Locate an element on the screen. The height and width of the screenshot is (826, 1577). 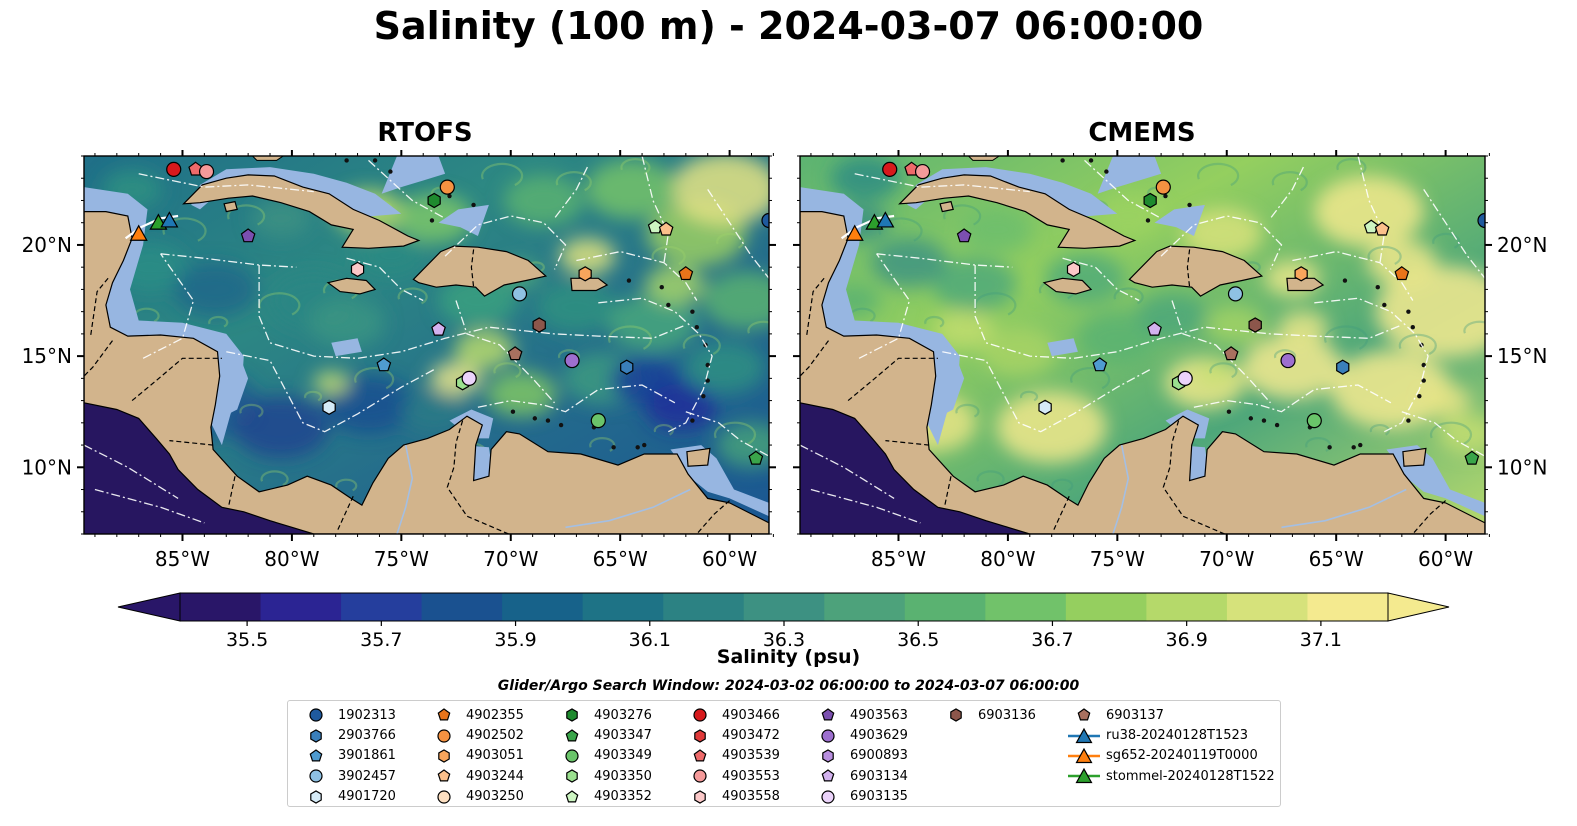
legend-label: 2903766 is located at coordinates (367, 736).